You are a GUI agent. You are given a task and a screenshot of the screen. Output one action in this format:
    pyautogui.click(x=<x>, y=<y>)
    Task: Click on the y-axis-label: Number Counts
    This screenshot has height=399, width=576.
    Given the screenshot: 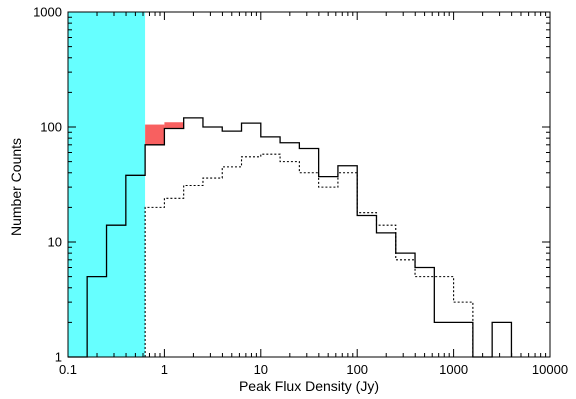 What is the action you would take?
    pyautogui.click(x=16, y=187)
    